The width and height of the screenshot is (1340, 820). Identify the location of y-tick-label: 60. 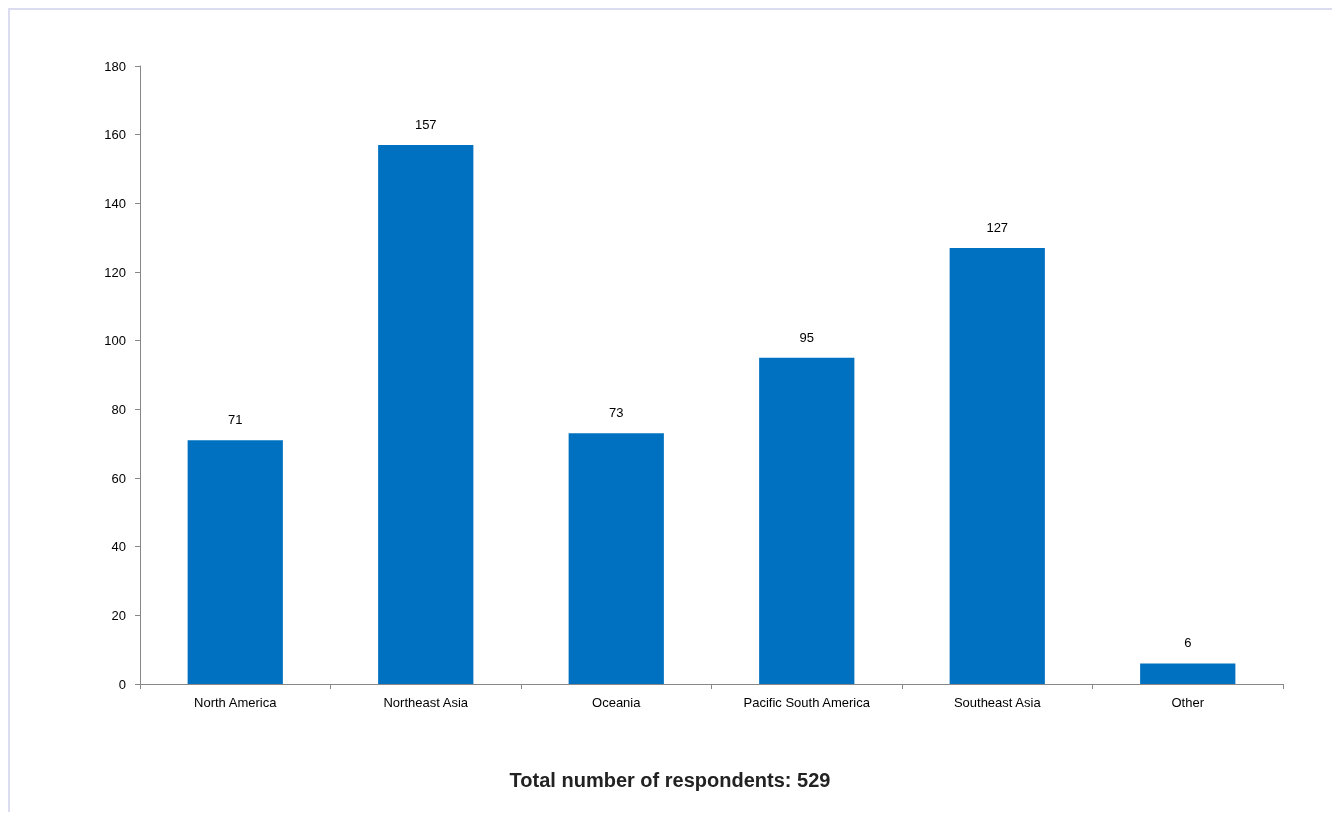
(118, 478).